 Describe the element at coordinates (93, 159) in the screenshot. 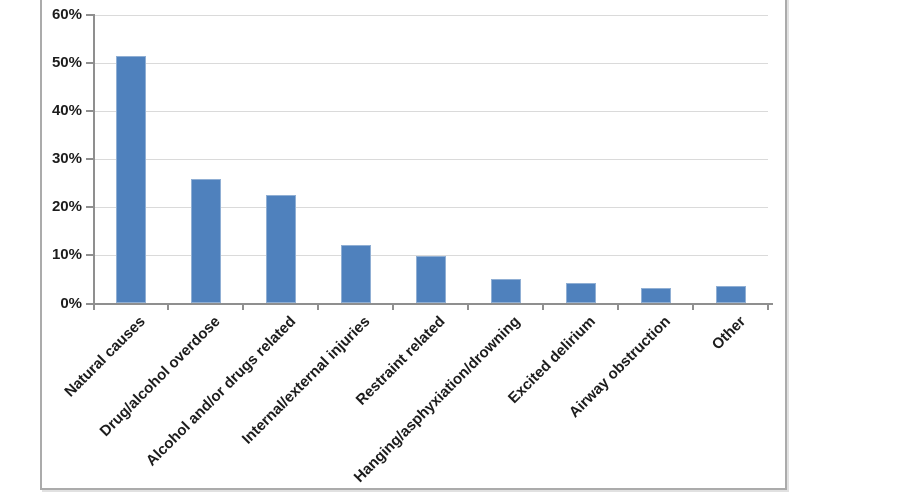

I see `y-axis-line` at that location.